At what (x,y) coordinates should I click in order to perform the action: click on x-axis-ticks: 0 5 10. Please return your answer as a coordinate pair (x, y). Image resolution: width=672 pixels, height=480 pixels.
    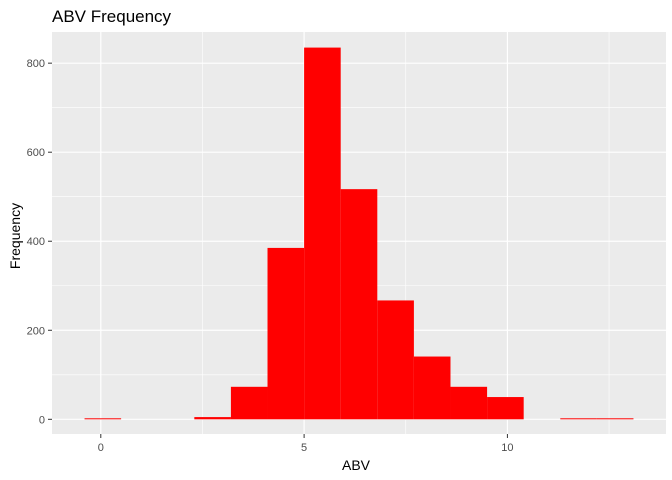
    Looking at the image, I should click on (306, 444).